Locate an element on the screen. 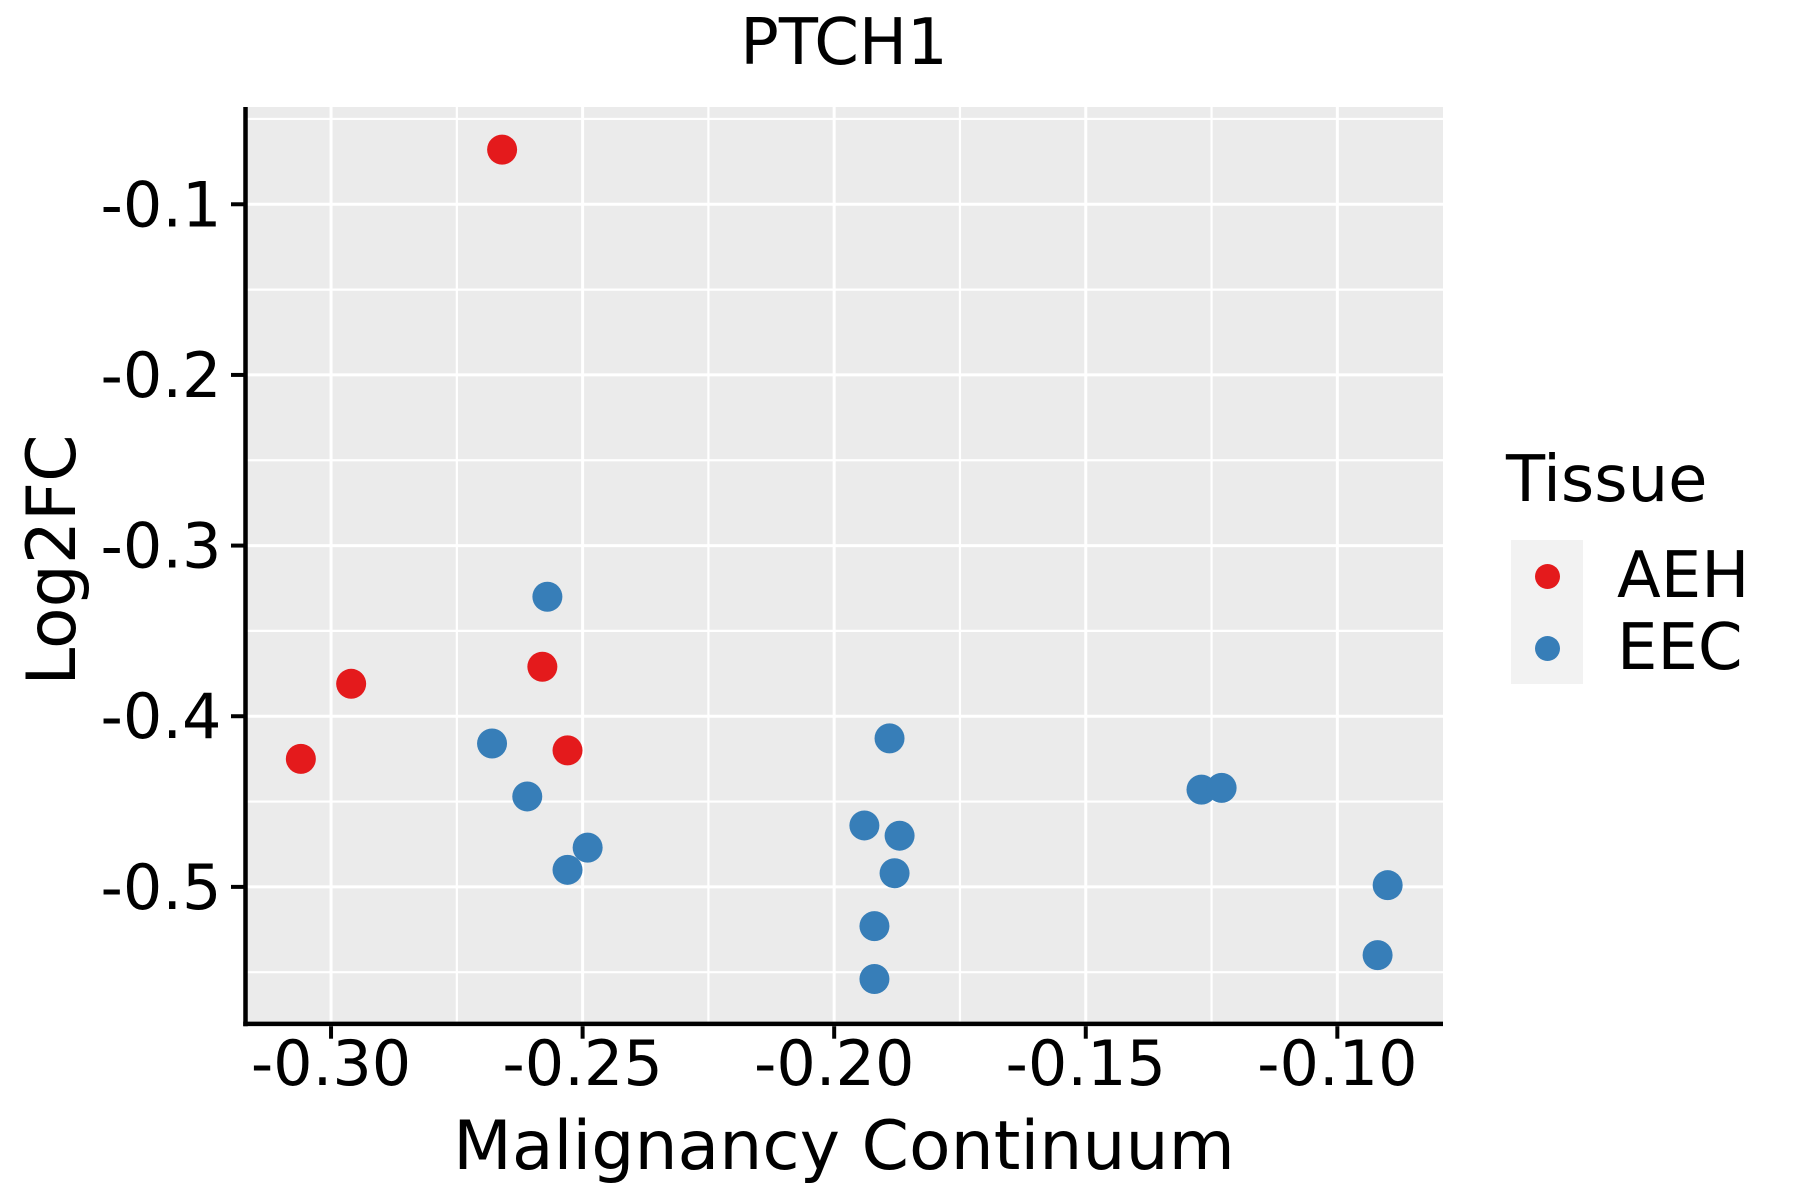  y-axis-title: Log2FC is located at coordinates (52, 560).